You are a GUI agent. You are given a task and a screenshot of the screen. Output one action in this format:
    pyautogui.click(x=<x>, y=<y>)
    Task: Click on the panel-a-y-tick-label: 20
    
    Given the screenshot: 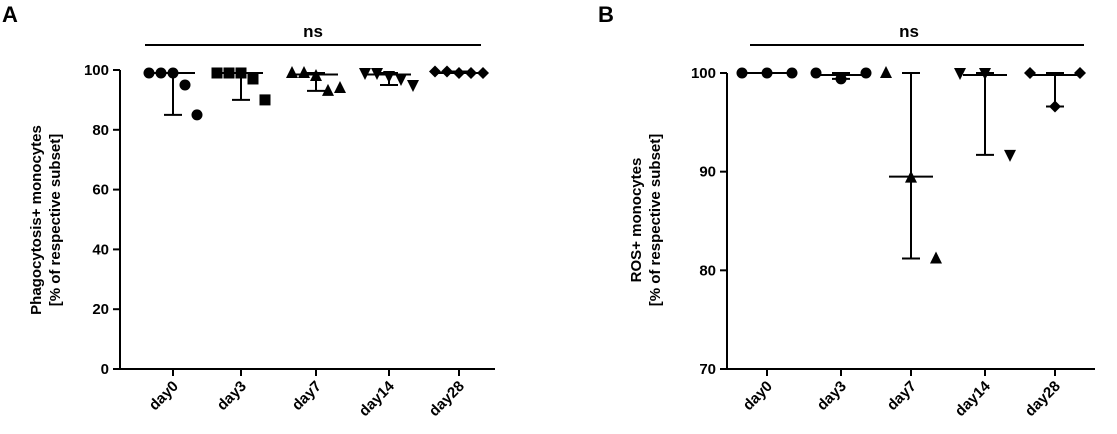 What is the action you would take?
    pyautogui.click(x=100, y=309)
    